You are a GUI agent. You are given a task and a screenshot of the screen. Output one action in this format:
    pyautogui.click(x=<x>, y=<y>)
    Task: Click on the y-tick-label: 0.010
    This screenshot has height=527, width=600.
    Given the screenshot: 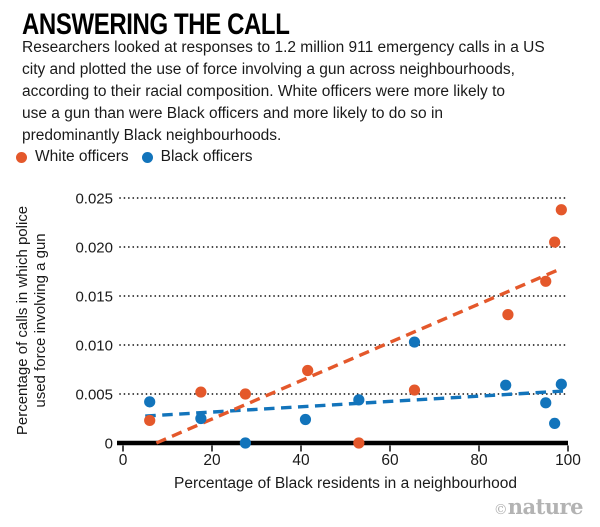 What is the action you would take?
    pyautogui.click(x=94, y=346)
    